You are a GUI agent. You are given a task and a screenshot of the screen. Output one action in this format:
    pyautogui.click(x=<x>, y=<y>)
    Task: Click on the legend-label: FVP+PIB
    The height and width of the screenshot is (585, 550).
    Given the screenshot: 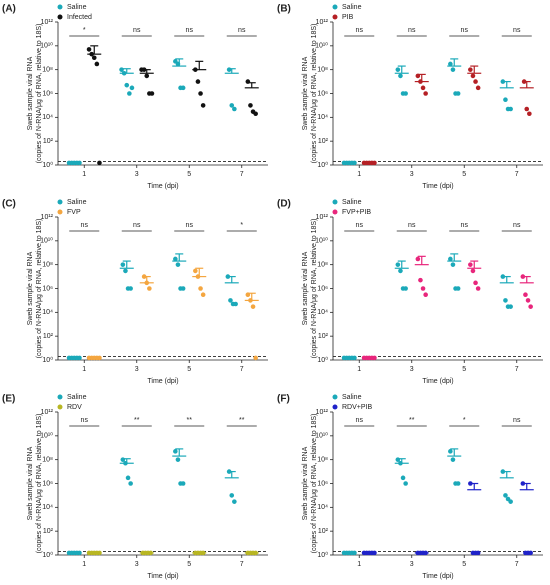 What is the action you would take?
    pyautogui.click(x=356, y=212)
    